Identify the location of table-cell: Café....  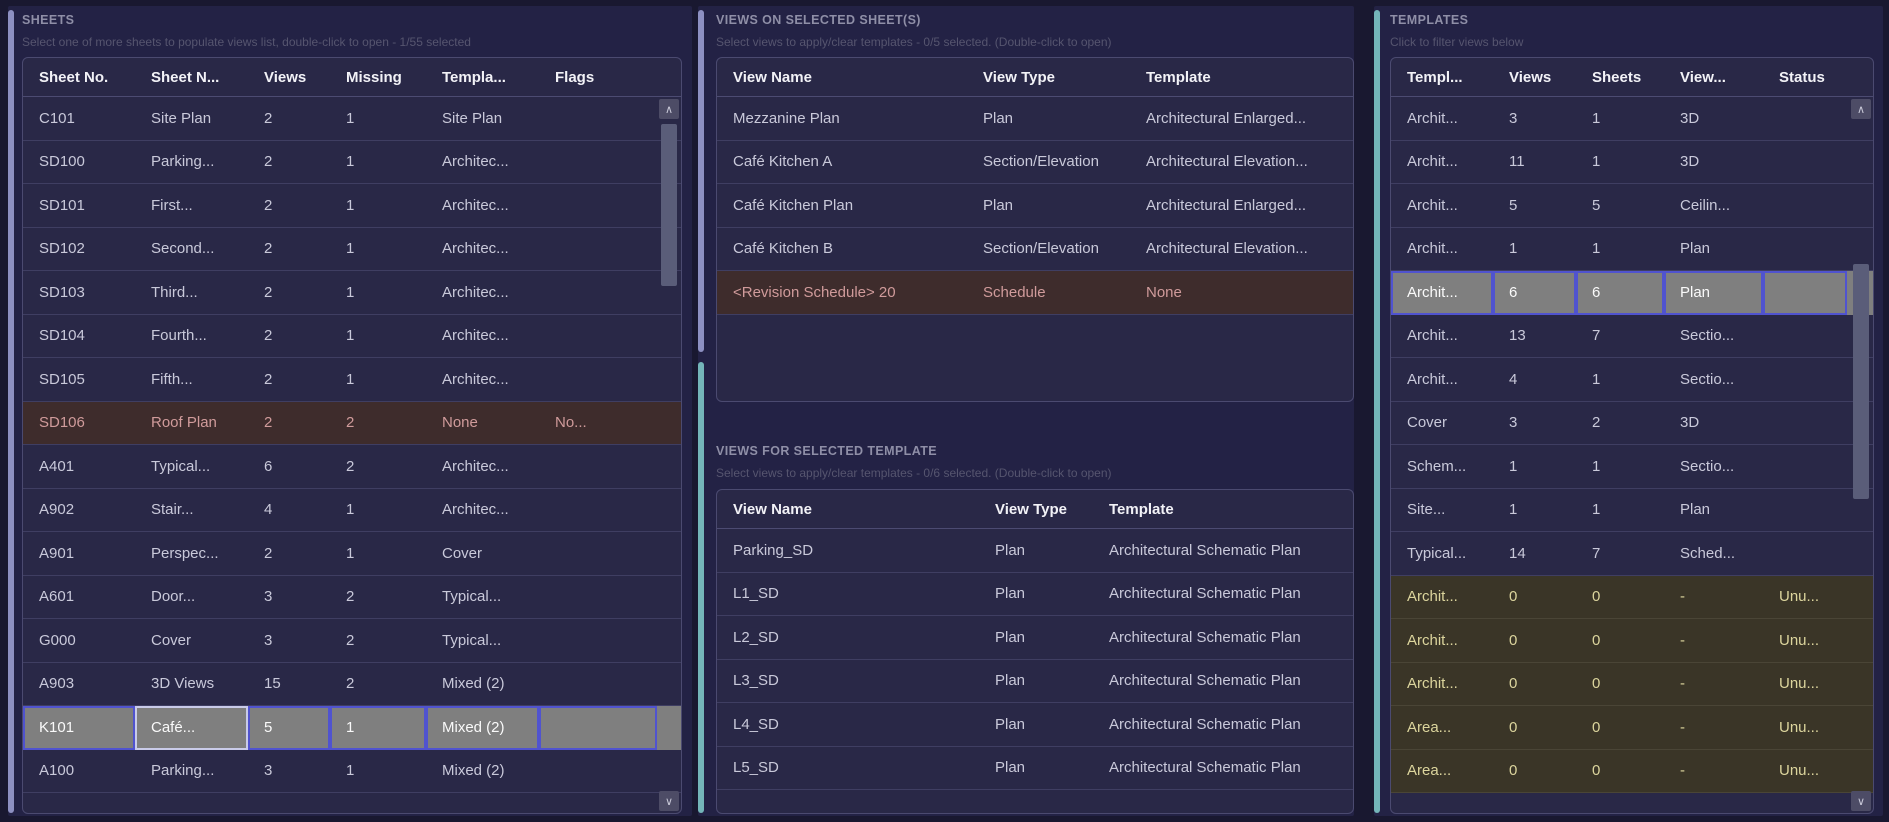
(191, 728).